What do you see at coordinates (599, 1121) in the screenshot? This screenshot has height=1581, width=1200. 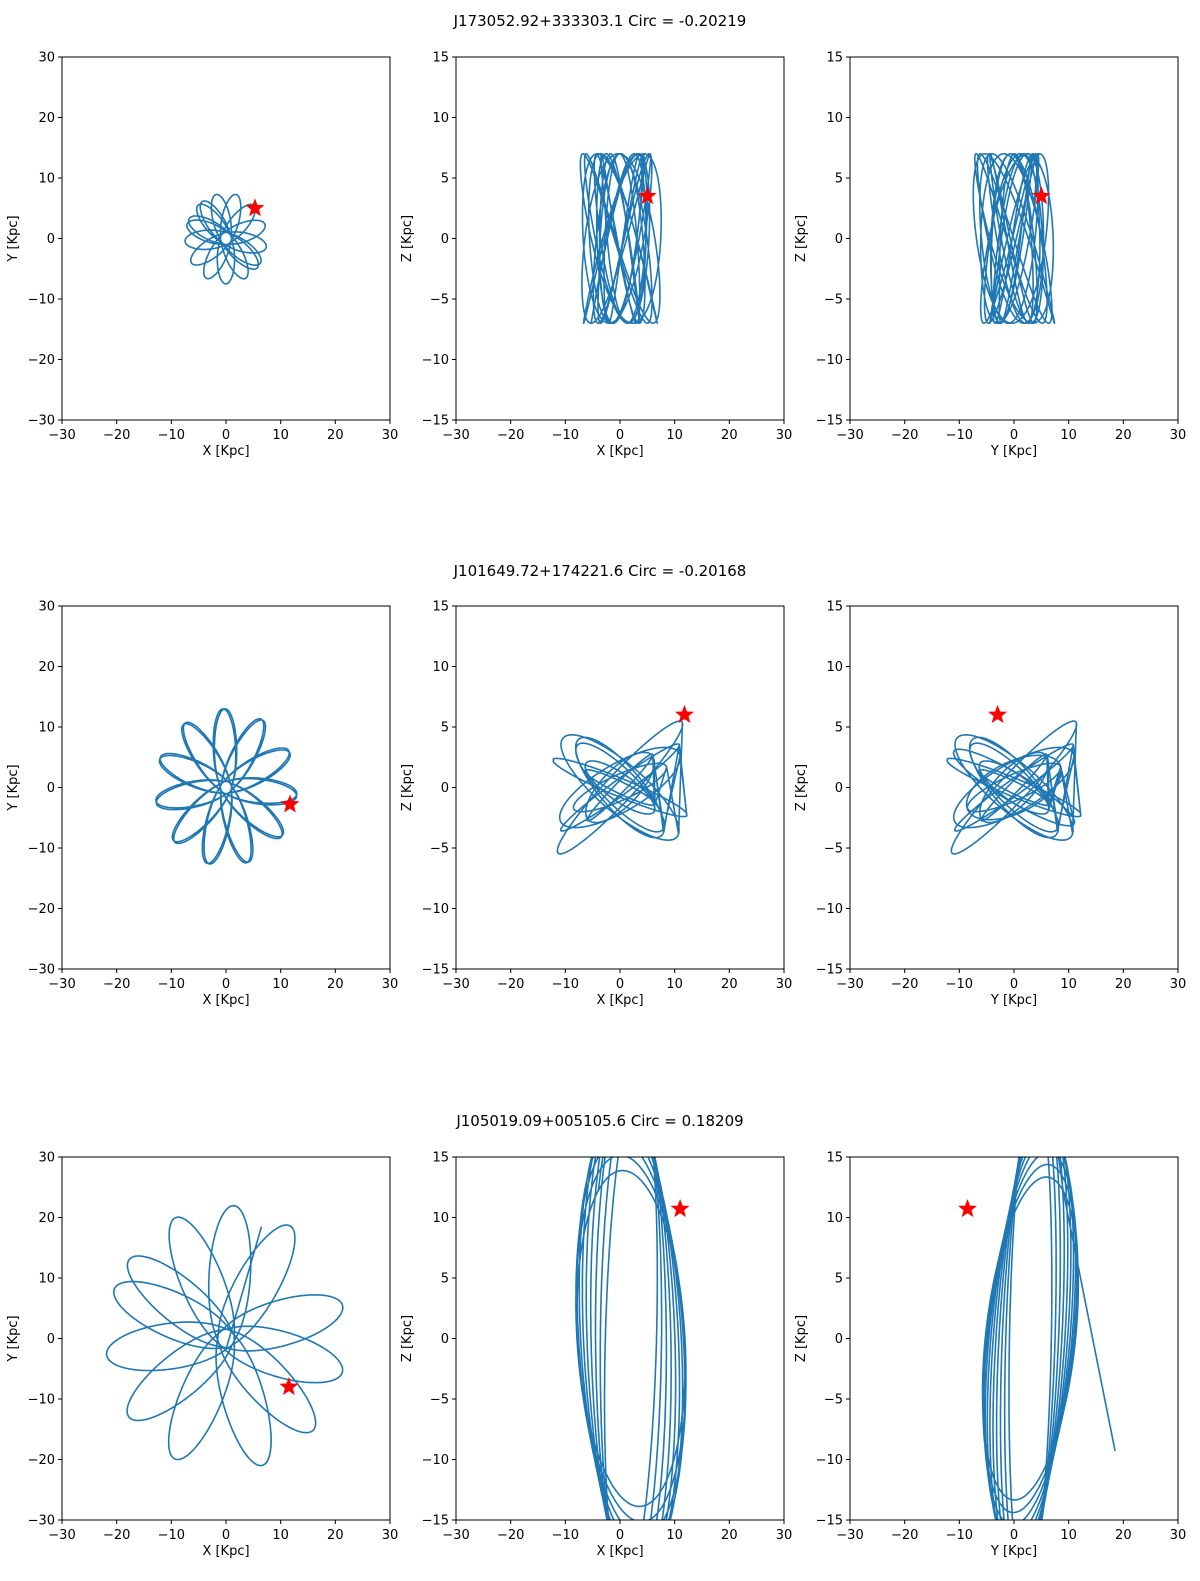 I see `row-title: J105019.09+005105.6 Circ = 0.18209` at bounding box center [599, 1121].